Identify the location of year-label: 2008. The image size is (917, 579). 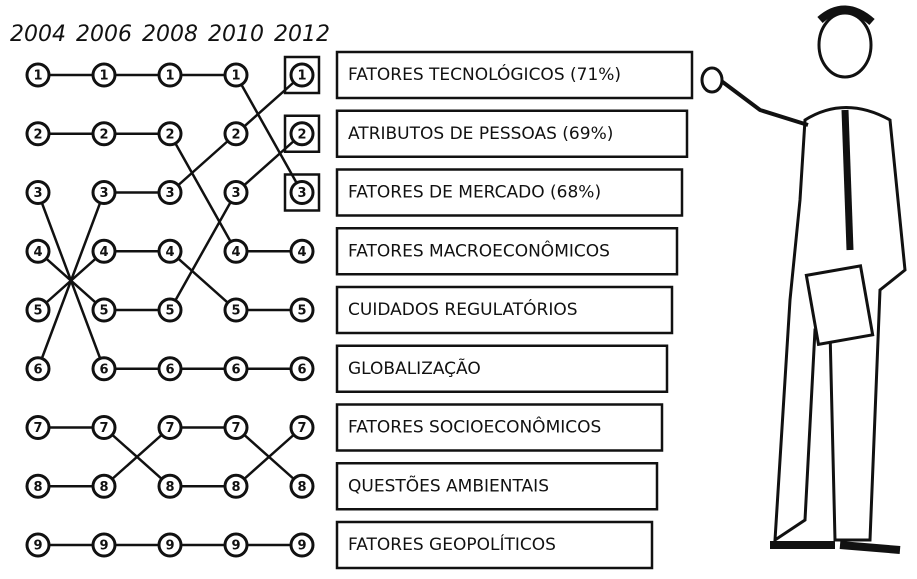
(170, 34).